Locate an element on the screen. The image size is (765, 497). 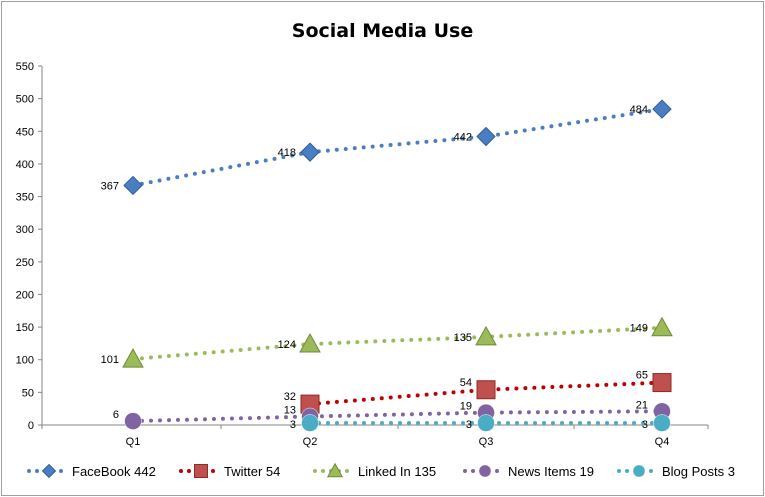
data-label: 101 is located at coordinates (110, 360).